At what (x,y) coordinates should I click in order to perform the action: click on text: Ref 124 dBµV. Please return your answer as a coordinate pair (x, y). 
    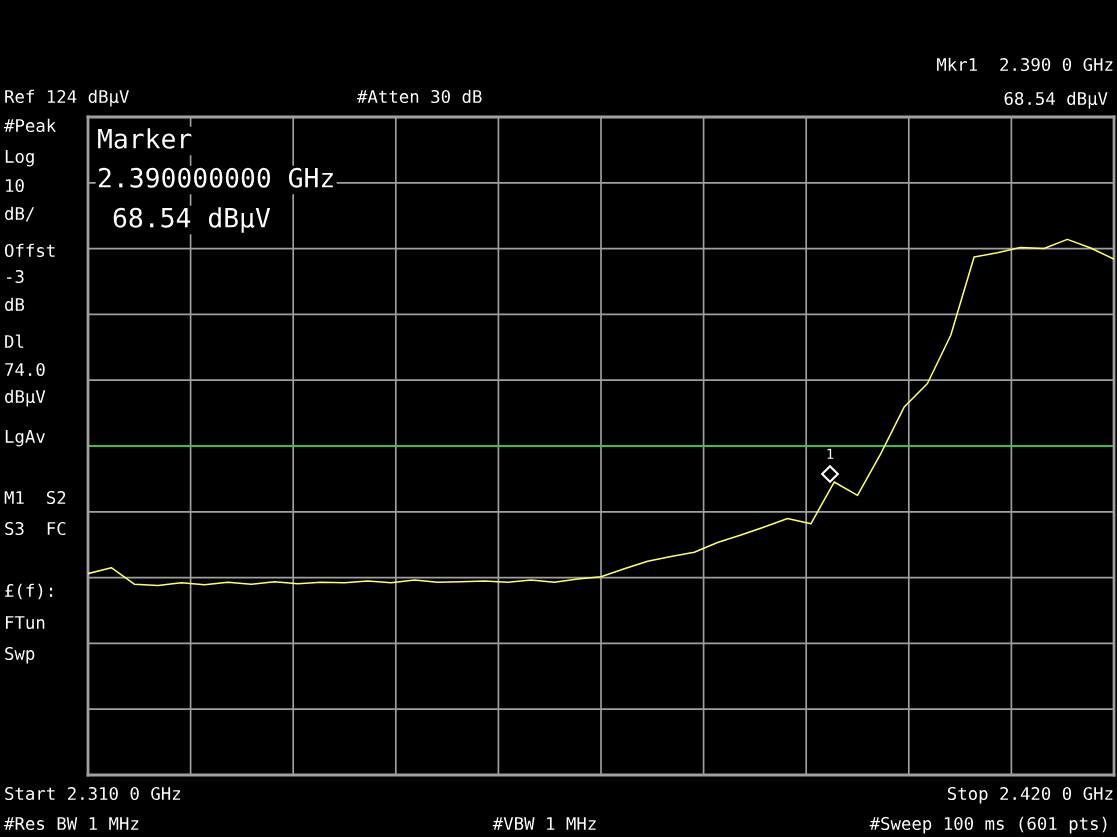
    Looking at the image, I should click on (67, 98).